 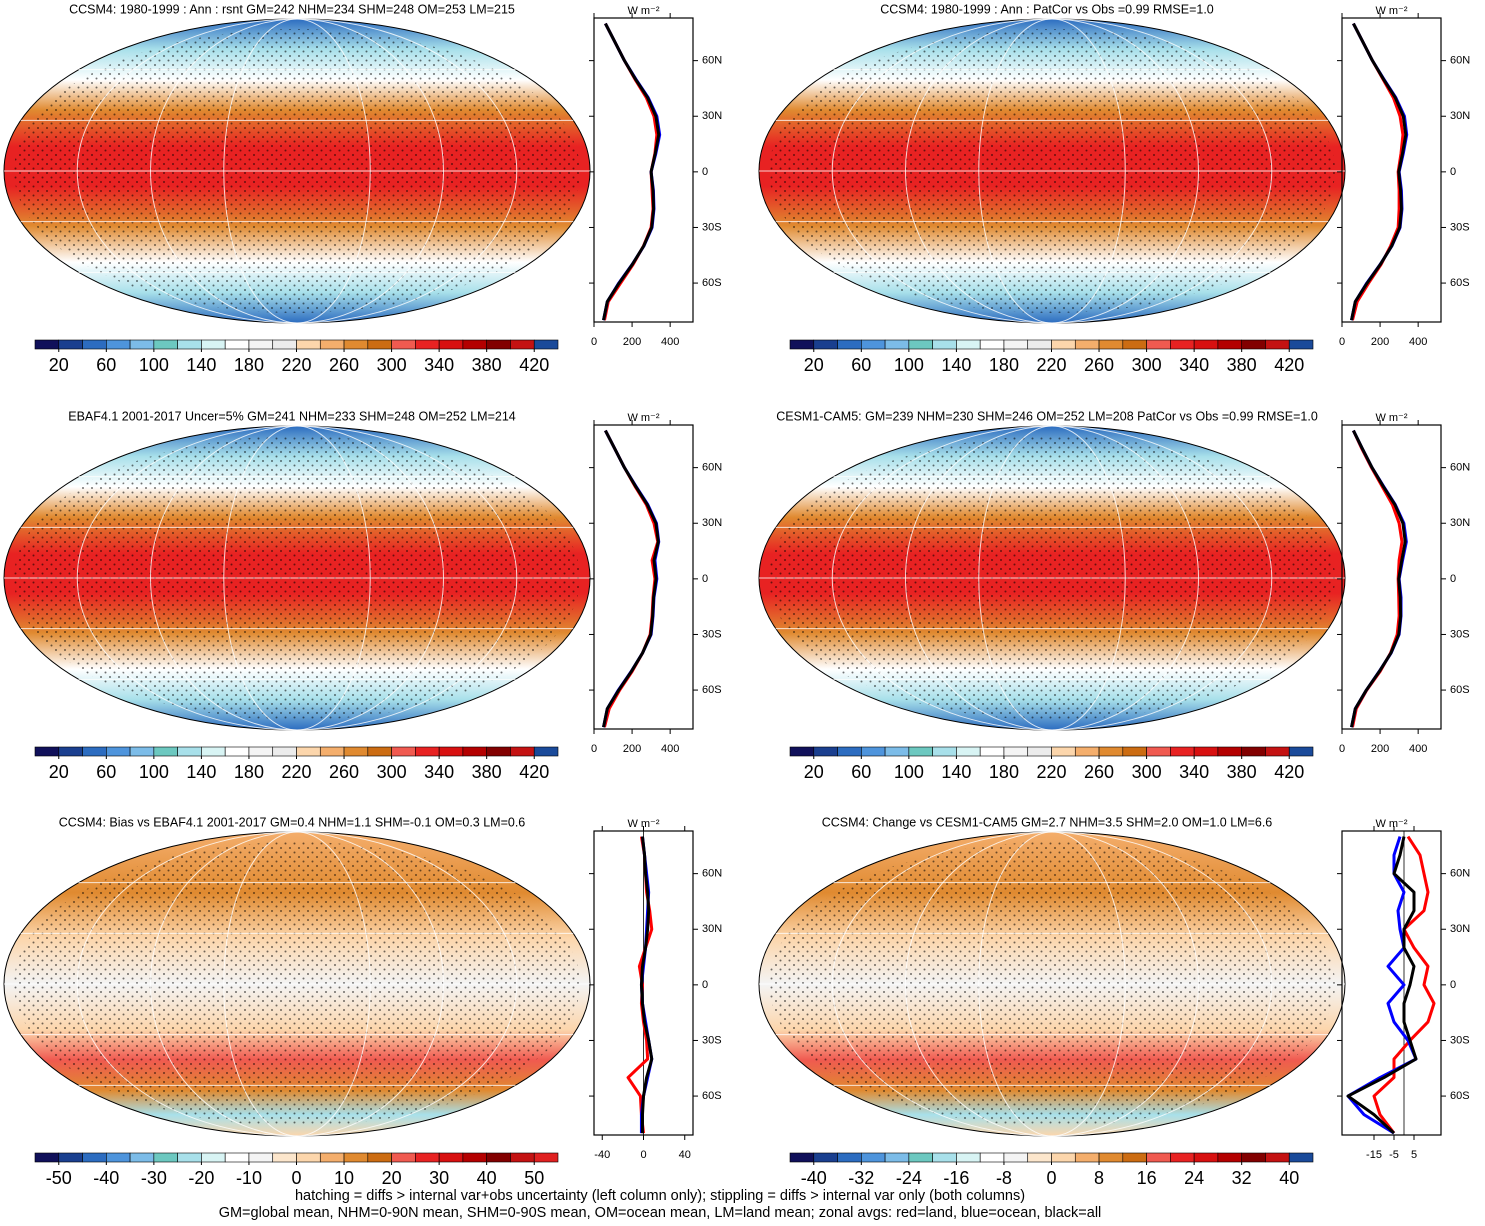 I want to click on colorbar-label: -50, so click(x=59, y=1178).